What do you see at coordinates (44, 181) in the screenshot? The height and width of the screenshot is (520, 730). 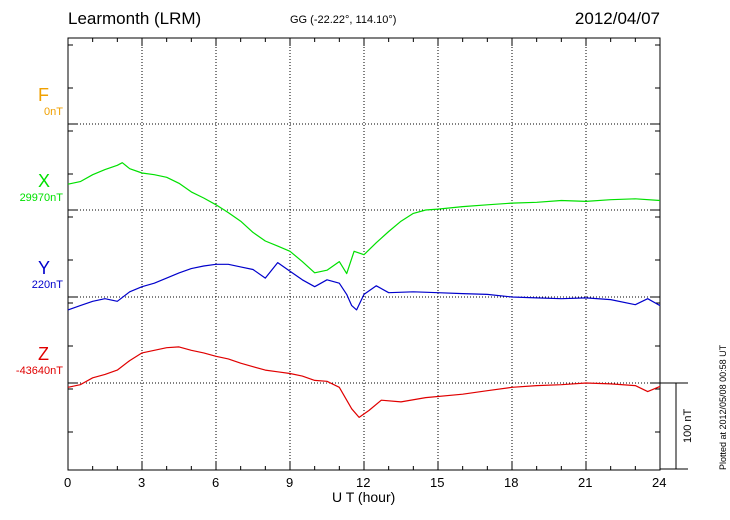 I see `component-name-X: X` at bounding box center [44, 181].